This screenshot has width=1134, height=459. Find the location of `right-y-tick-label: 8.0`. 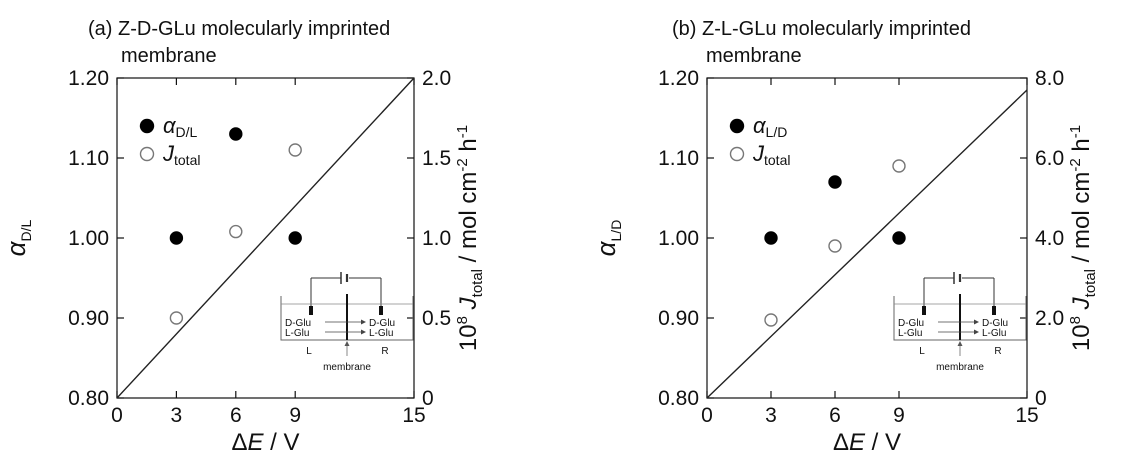

right-y-tick-label: 8.0 is located at coordinates (1049, 78).